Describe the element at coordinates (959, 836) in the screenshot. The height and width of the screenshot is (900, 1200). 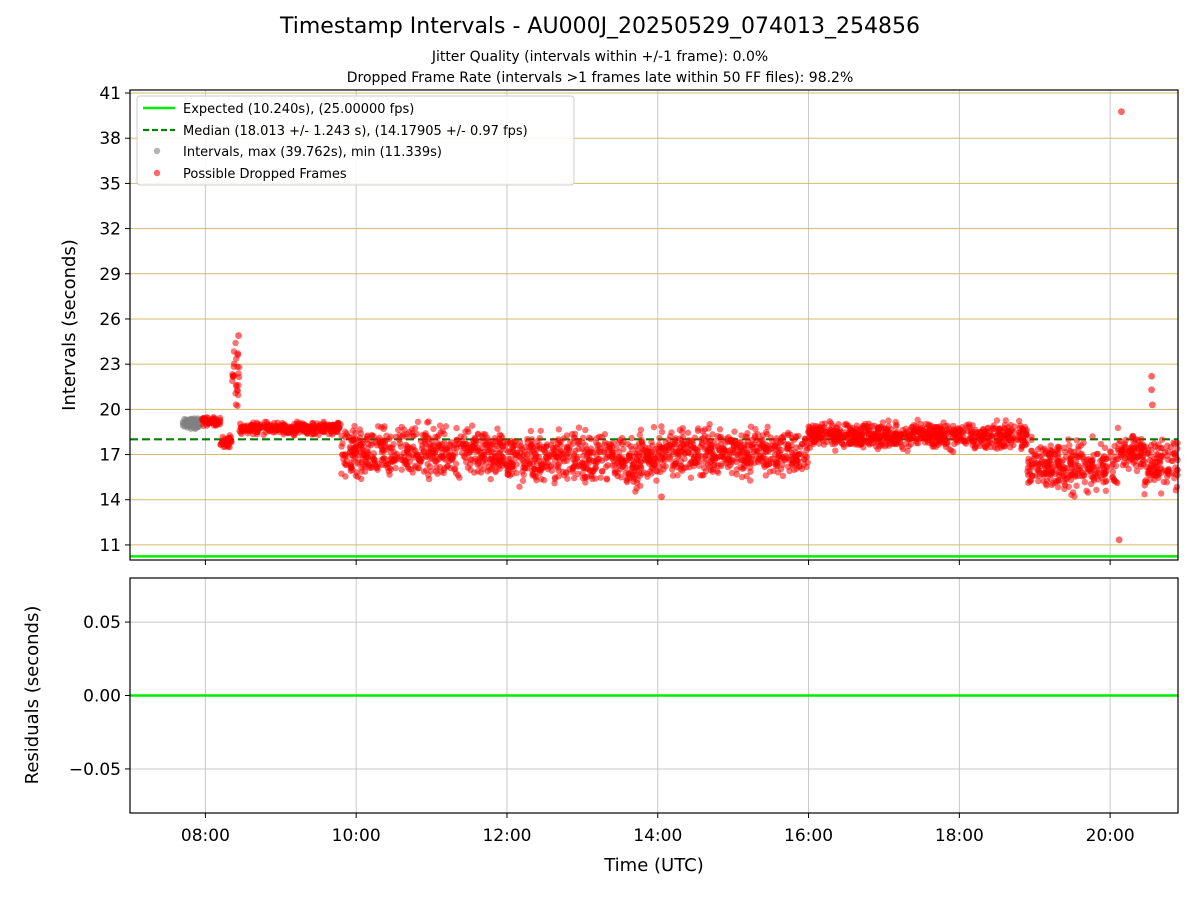
I see `x-tick-label: 18:00` at that location.